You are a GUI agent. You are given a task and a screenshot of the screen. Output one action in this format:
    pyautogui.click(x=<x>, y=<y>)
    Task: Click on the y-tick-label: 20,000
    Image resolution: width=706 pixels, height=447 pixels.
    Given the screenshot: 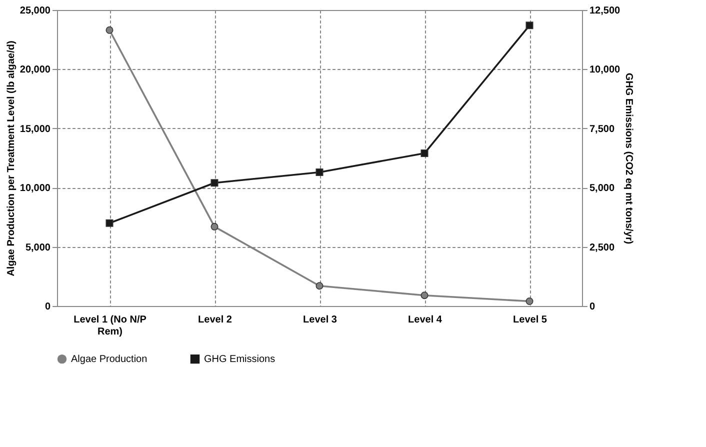 What is the action you would take?
    pyautogui.click(x=35, y=70)
    